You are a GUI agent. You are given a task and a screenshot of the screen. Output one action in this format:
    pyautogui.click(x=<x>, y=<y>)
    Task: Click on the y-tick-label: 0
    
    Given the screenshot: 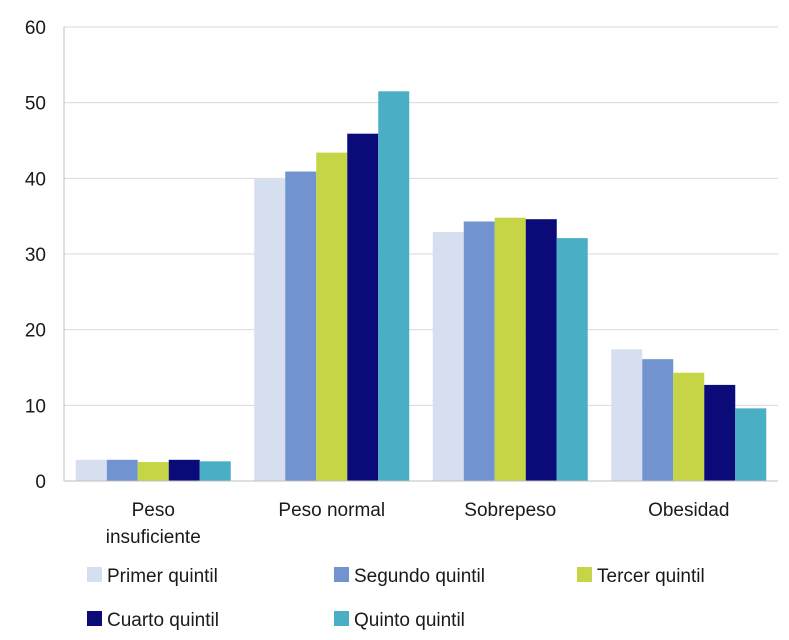 What is the action you would take?
    pyautogui.click(x=40, y=482)
    